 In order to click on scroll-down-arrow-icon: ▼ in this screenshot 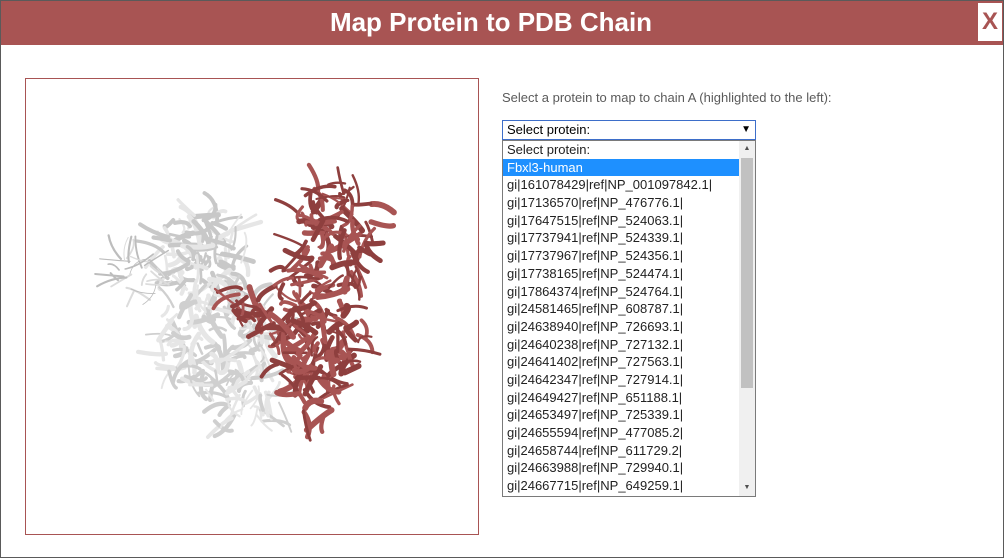, I will do `click(747, 487)`.